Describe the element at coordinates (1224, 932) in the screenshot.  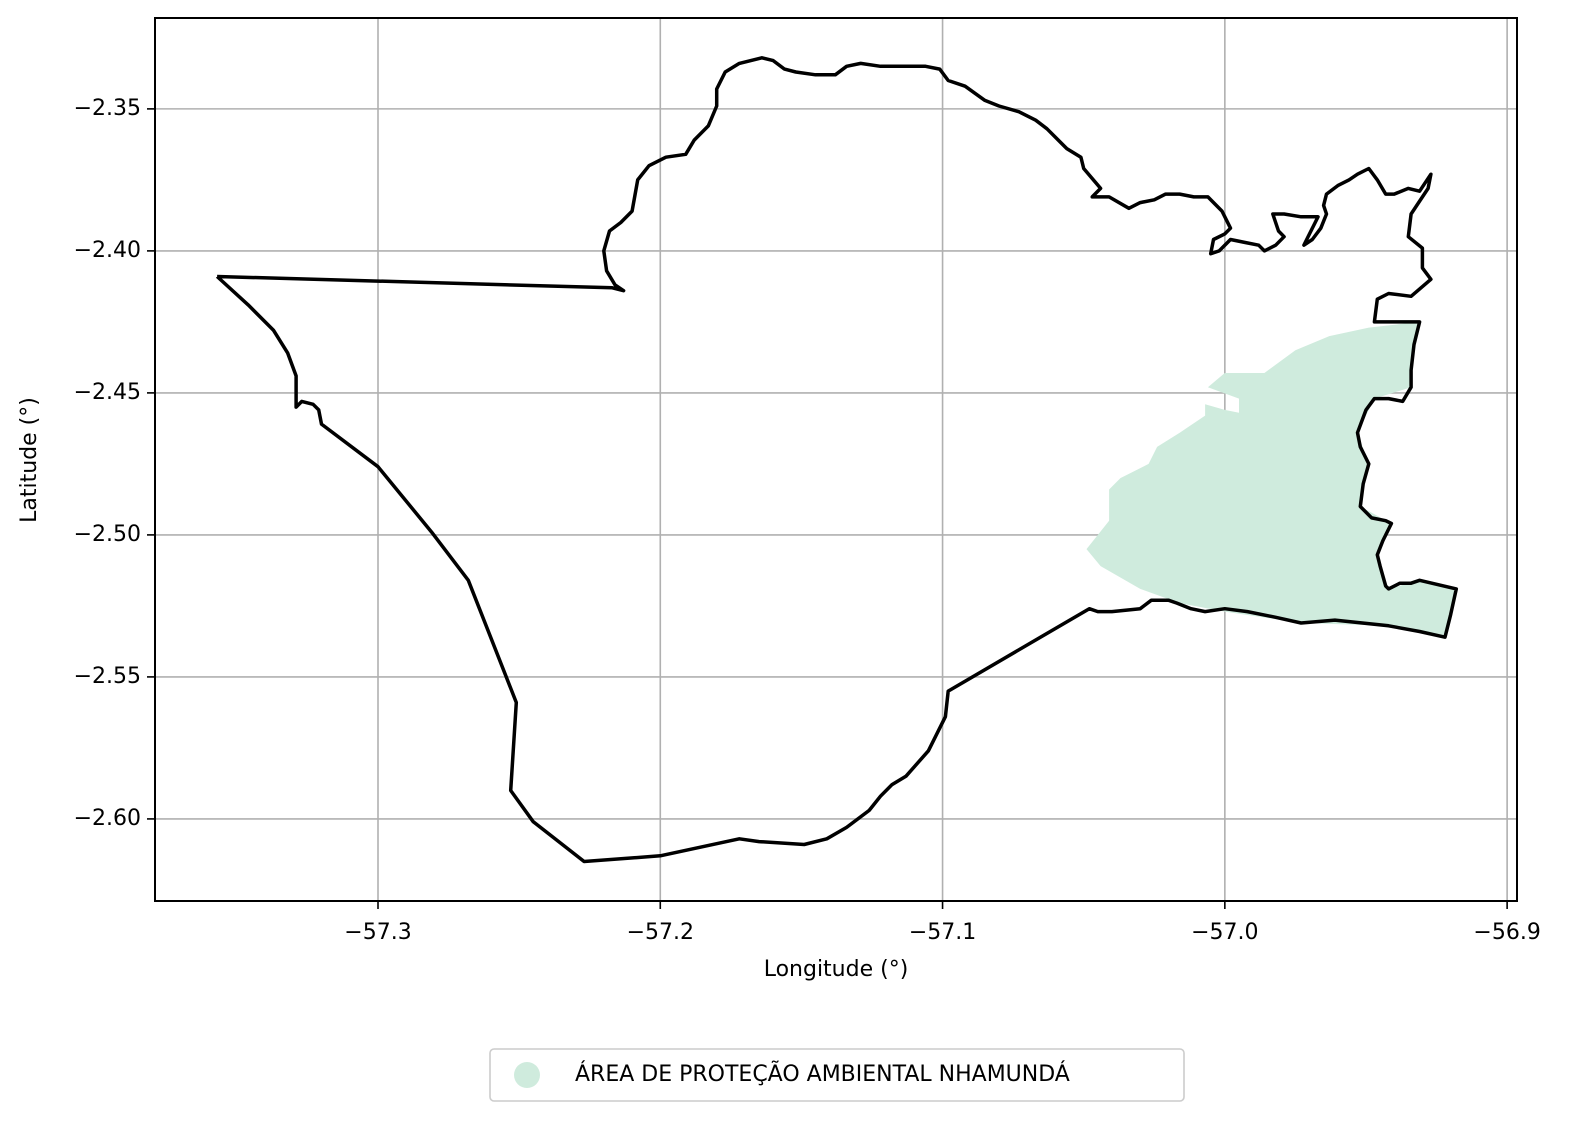
I see `x-tick-label: −57.0` at that location.